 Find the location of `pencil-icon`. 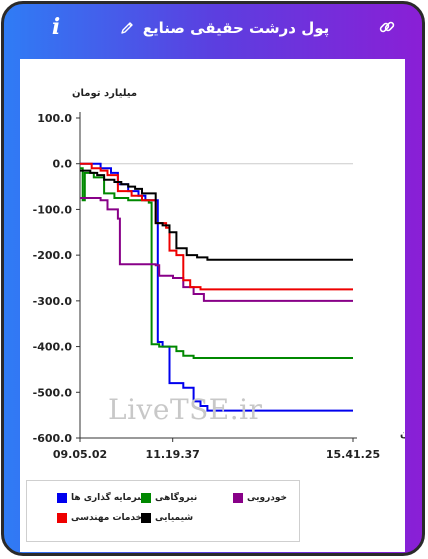

pencil-icon is located at coordinates (127, 28).